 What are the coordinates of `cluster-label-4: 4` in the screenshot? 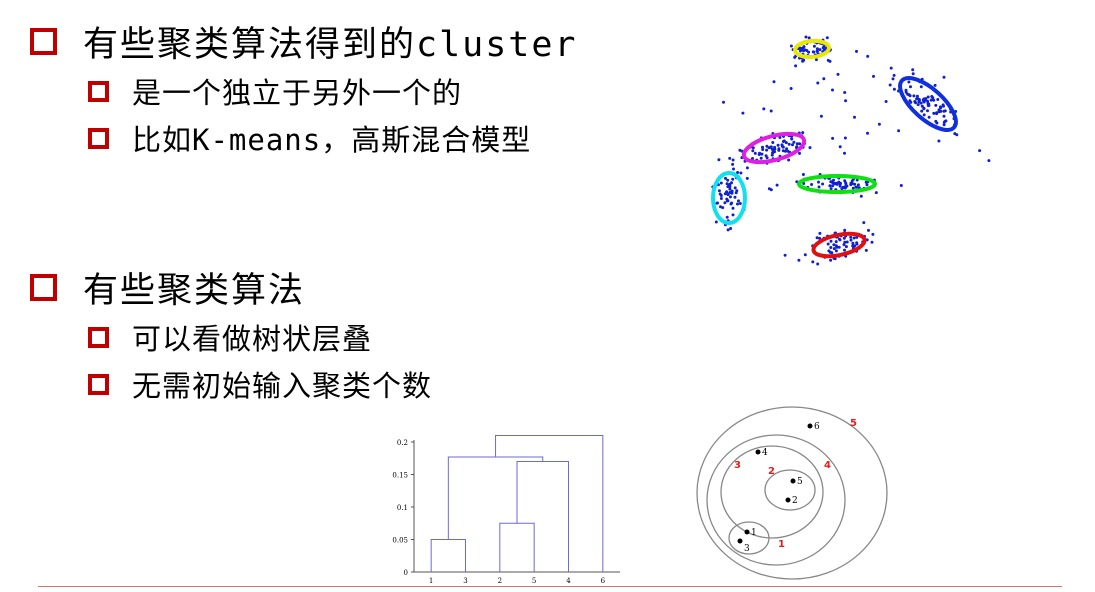 It's located at (827, 465).